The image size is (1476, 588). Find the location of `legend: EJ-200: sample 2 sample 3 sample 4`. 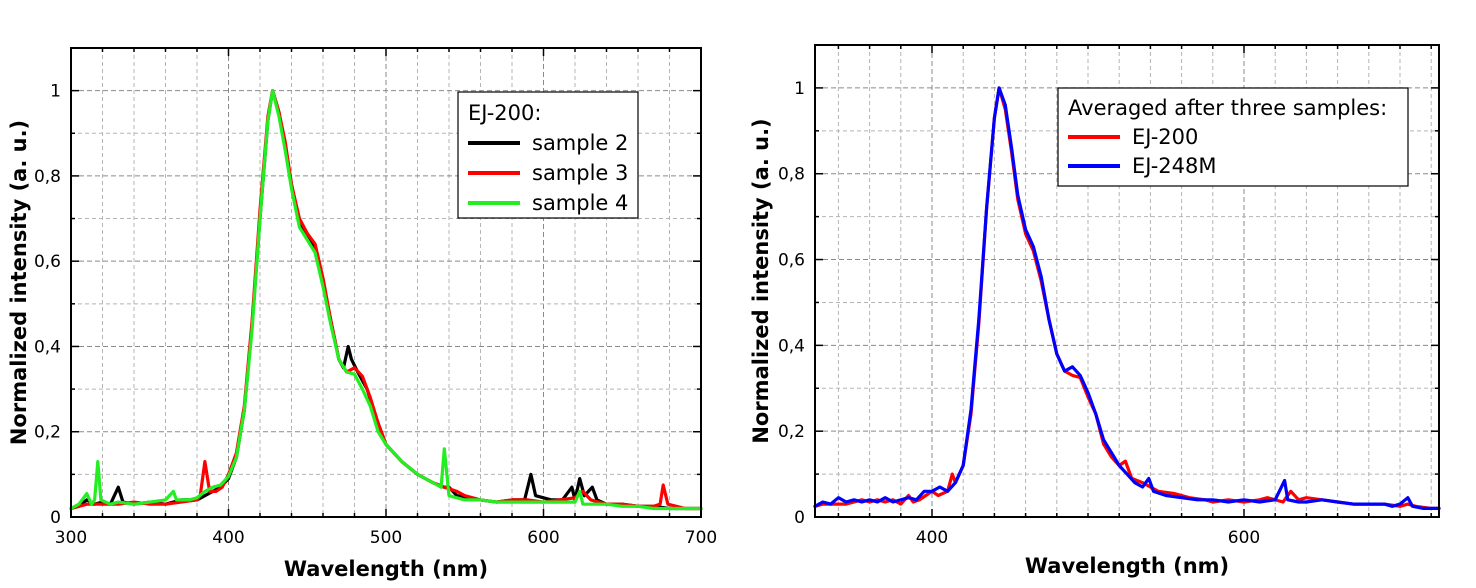

legend: EJ-200: sample 2 sample 3 sample 4 is located at coordinates (548, 155).